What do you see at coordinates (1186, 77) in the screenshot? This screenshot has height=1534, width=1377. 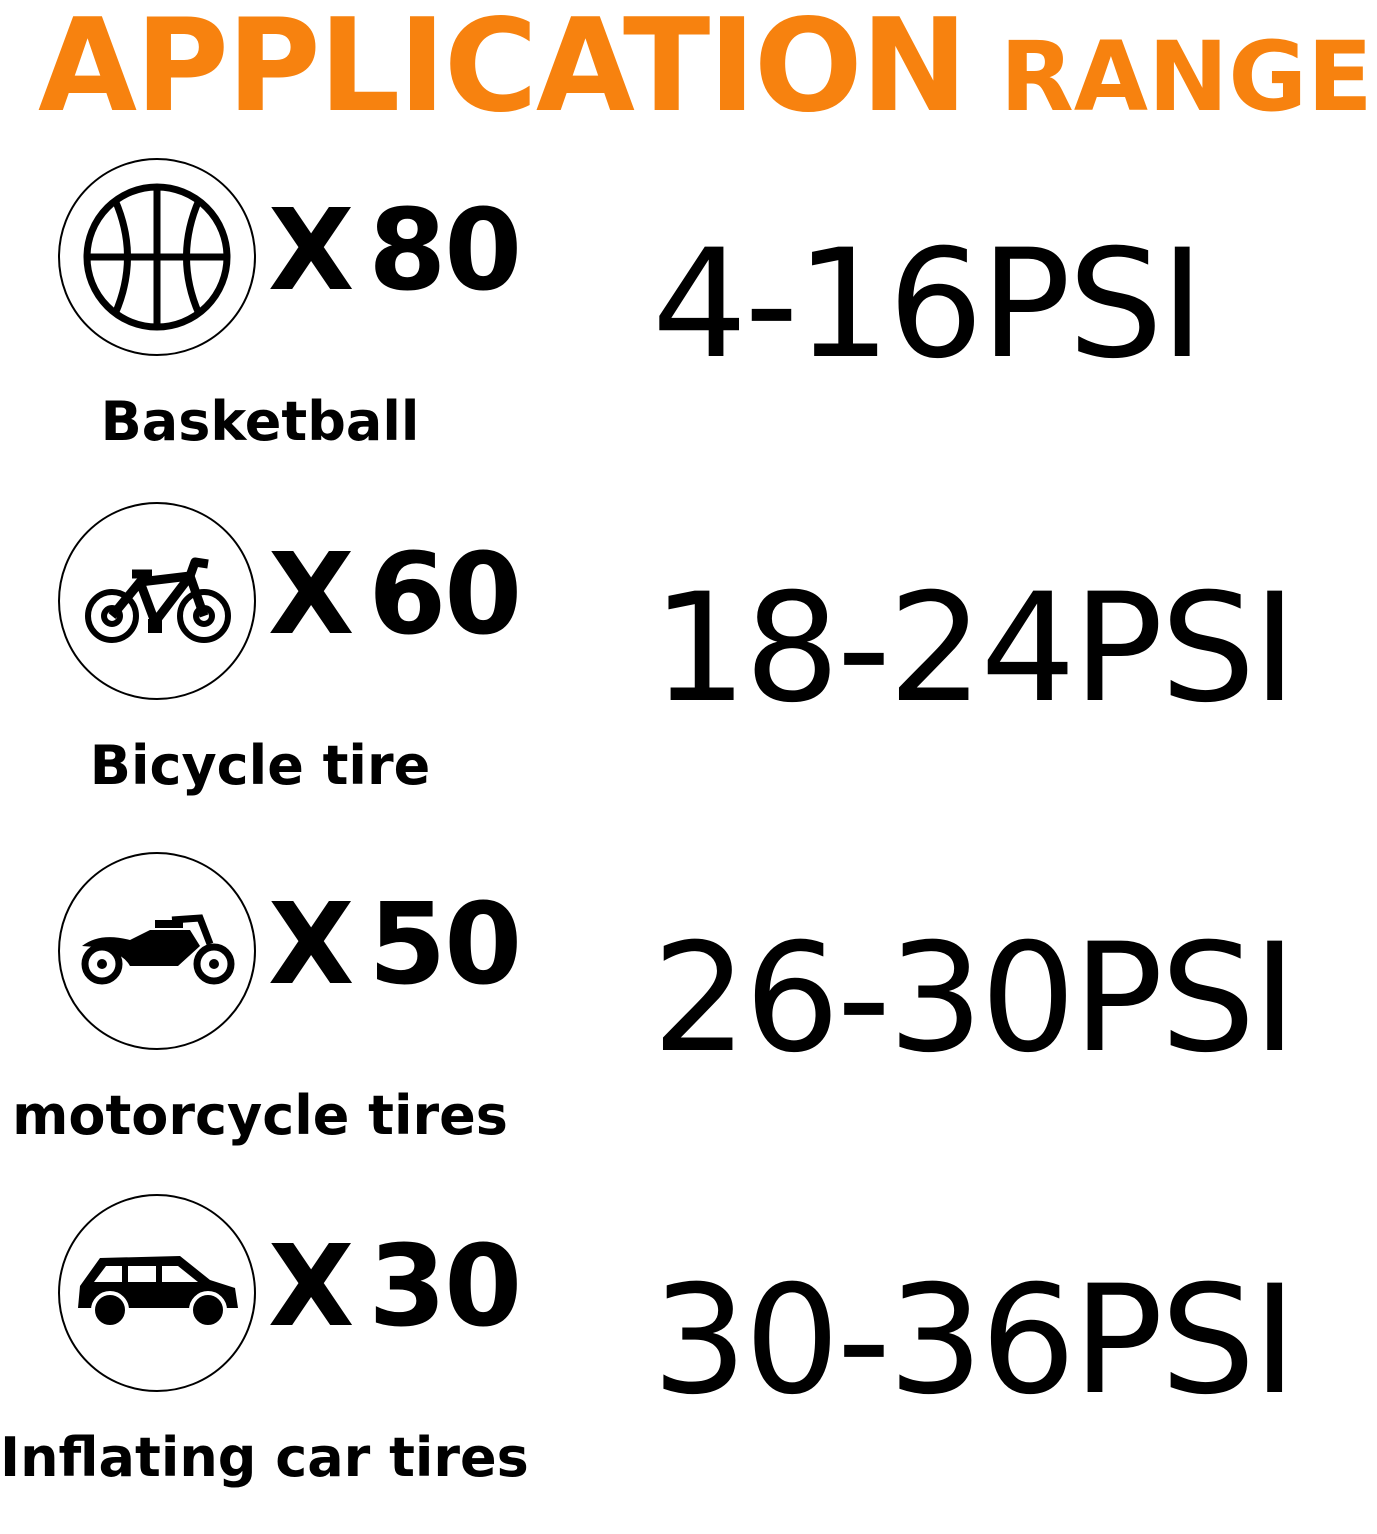 I see `title-sub: RANGE` at bounding box center [1186, 77].